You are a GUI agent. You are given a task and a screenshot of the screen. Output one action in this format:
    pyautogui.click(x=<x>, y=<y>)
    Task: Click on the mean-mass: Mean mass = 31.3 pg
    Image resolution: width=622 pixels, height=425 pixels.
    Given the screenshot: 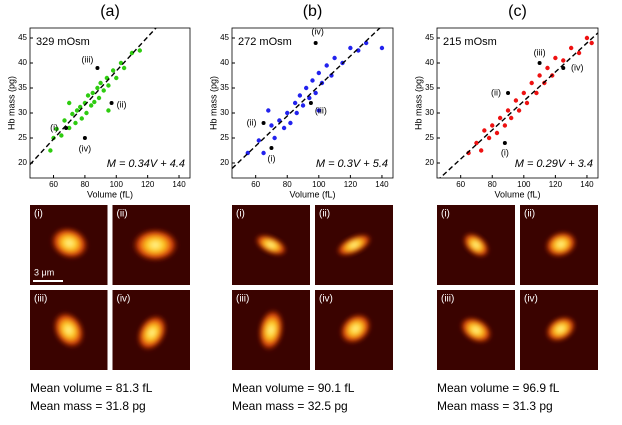 What is the action you would take?
    pyautogui.click(x=495, y=406)
    